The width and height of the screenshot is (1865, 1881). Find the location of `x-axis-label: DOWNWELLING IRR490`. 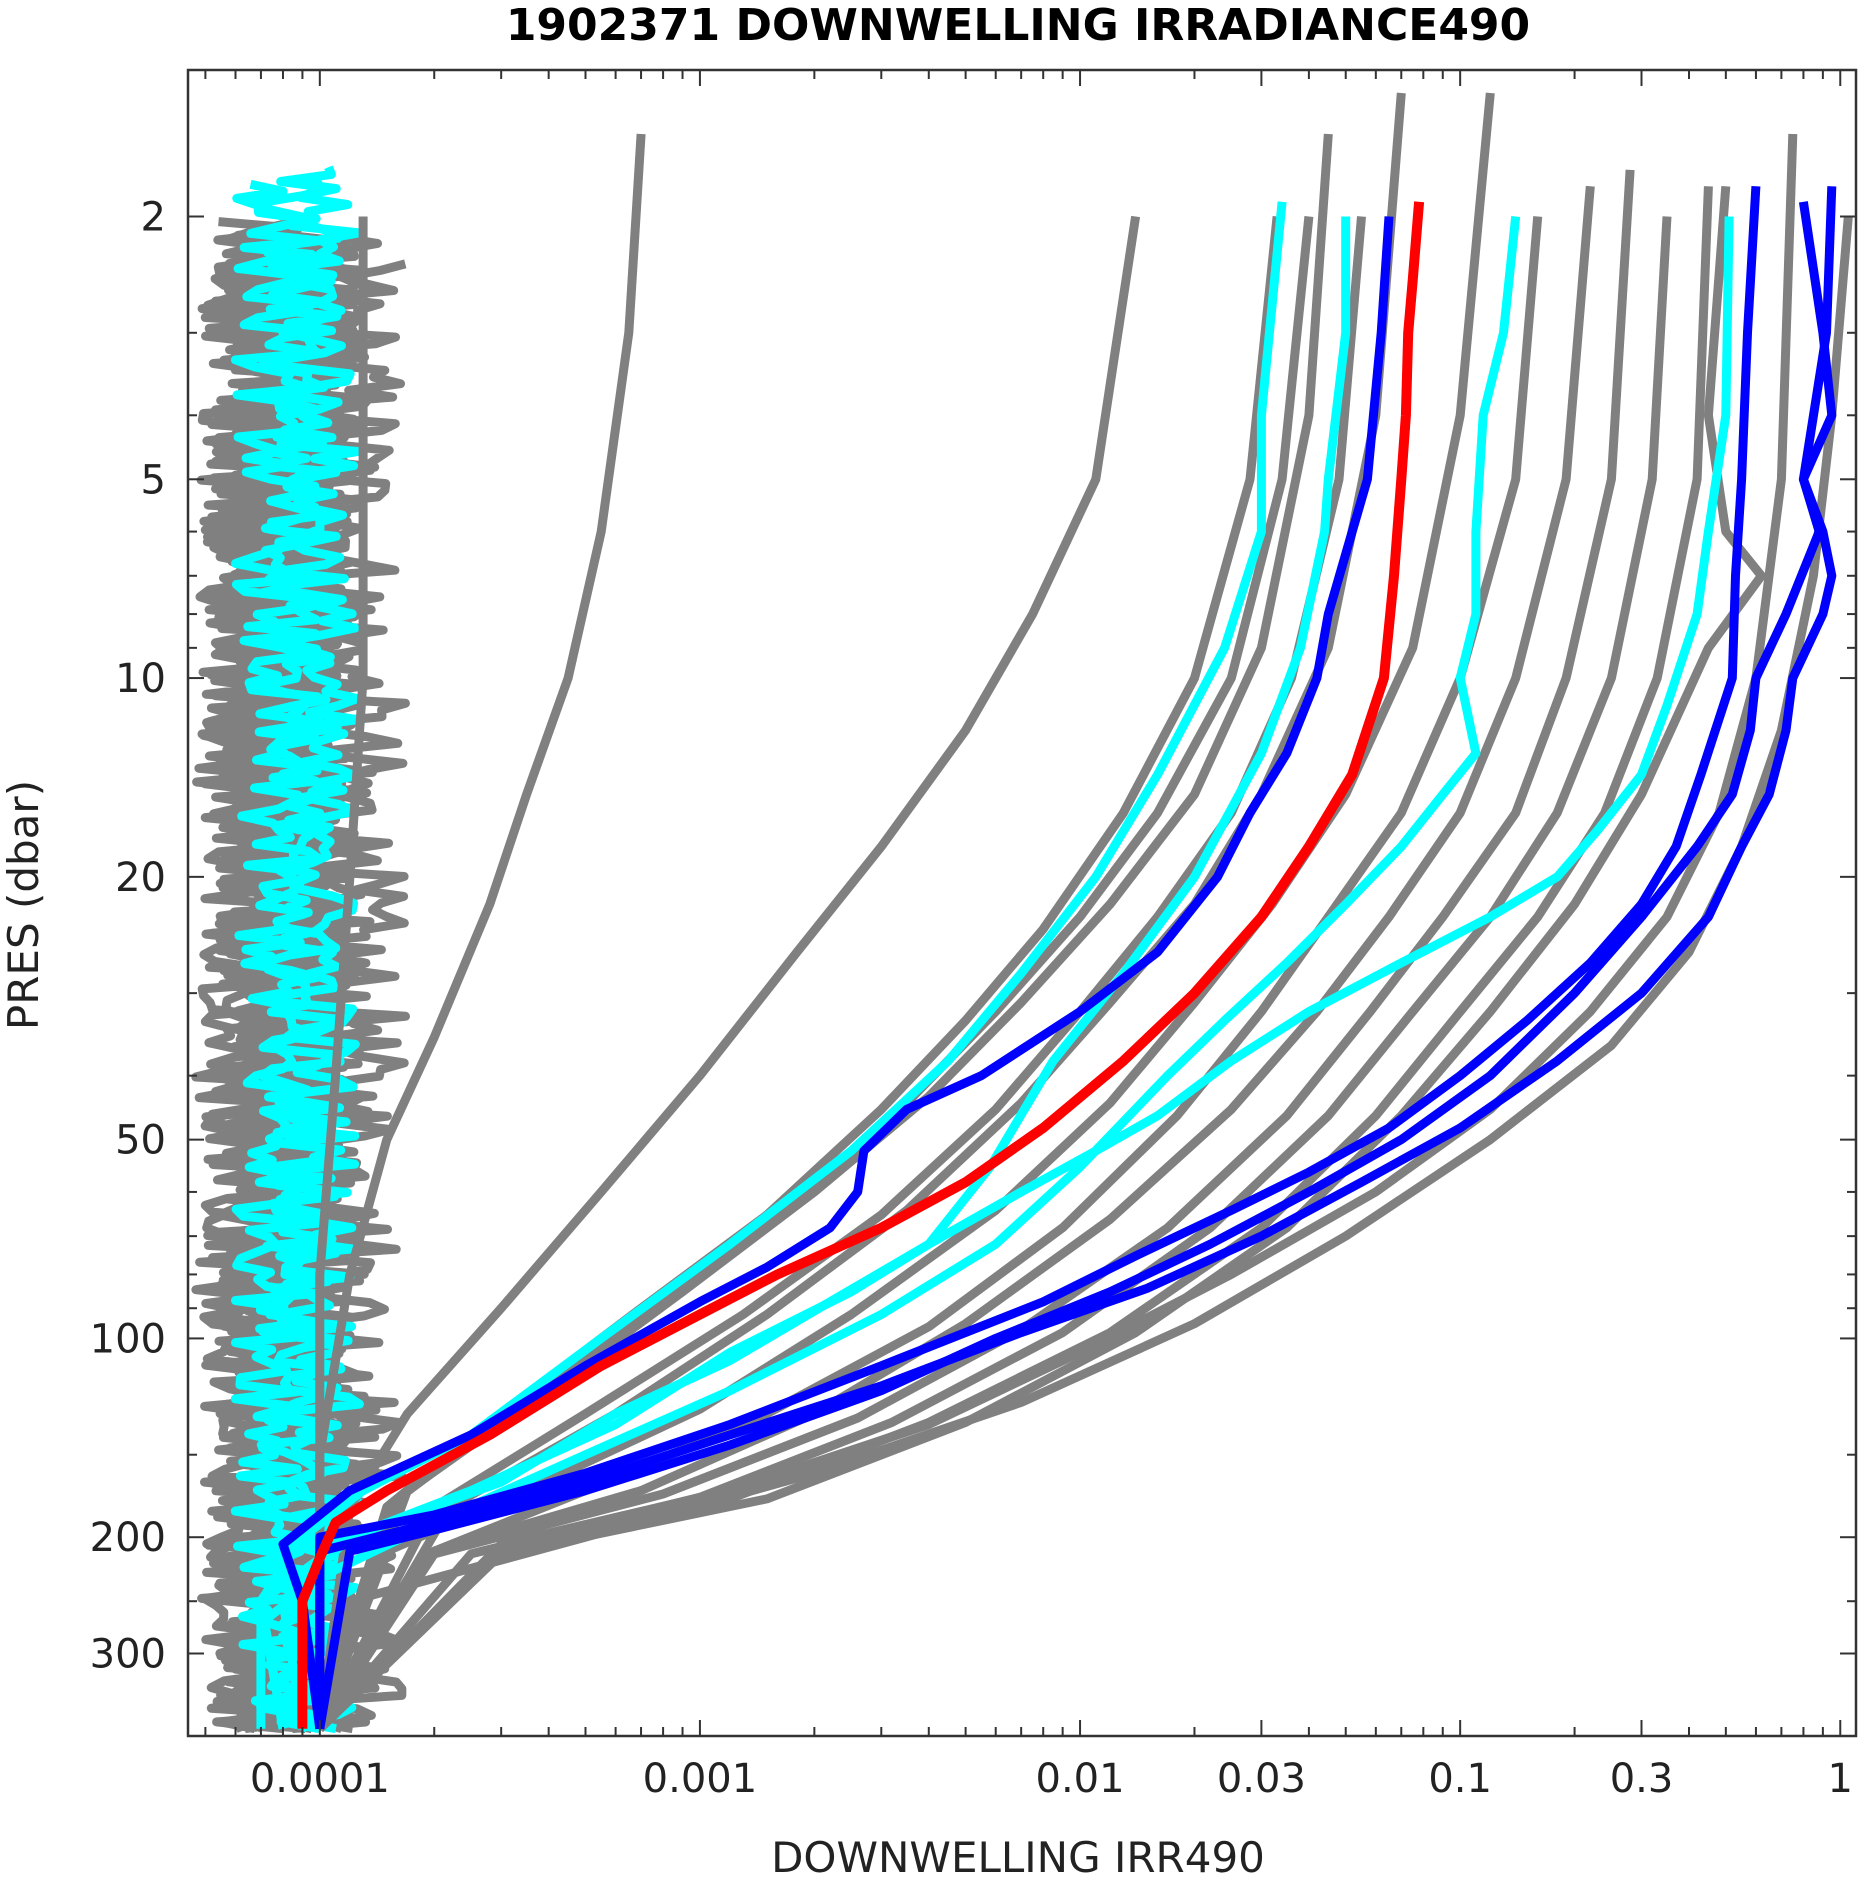

x-axis-label: DOWNWELLING IRR490 is located at coordinates (1018, 1857).